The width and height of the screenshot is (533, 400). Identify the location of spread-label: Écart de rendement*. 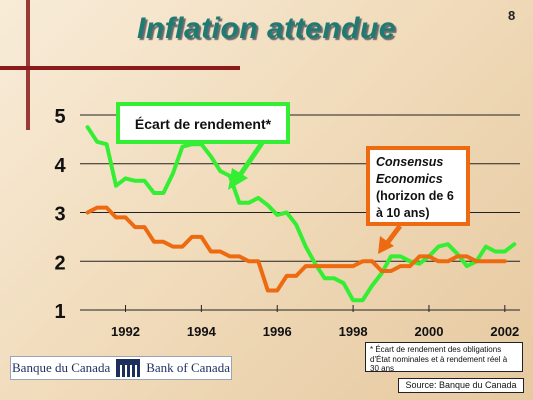
(203, 124).